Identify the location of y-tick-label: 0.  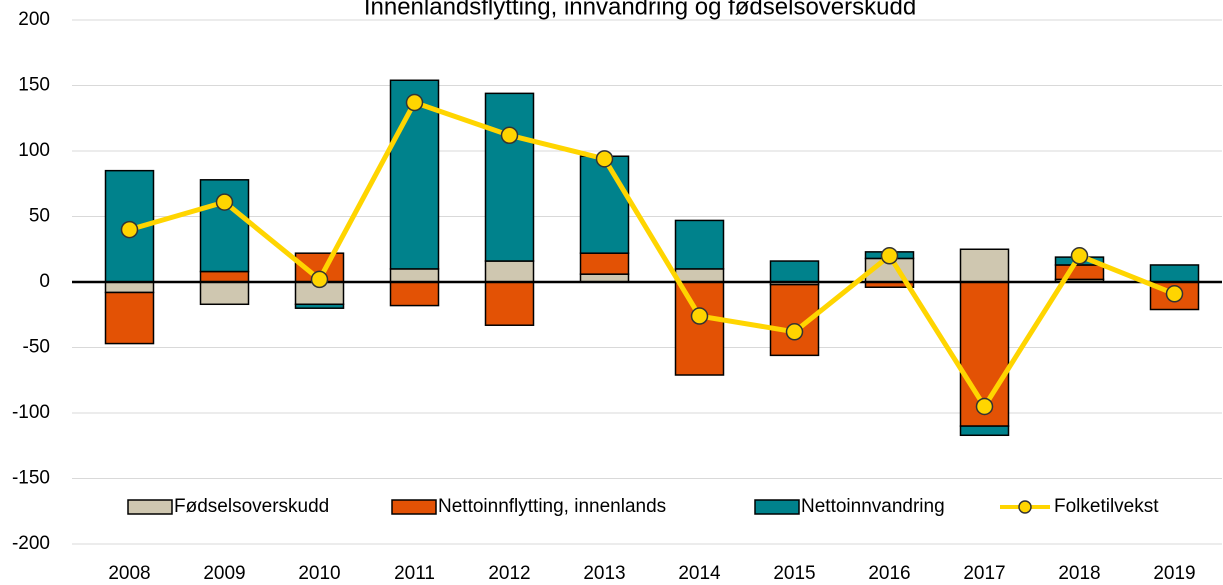
(44, 281).